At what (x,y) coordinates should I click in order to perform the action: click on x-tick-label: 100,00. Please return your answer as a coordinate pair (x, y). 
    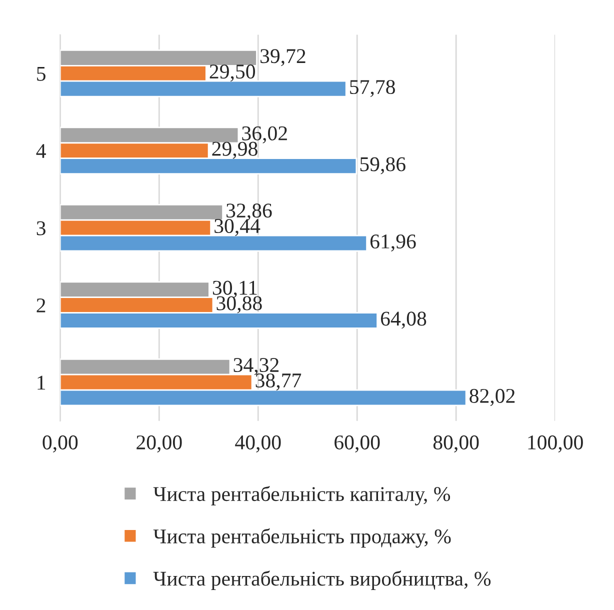
    Looking at the image, I should click on (555, 443).